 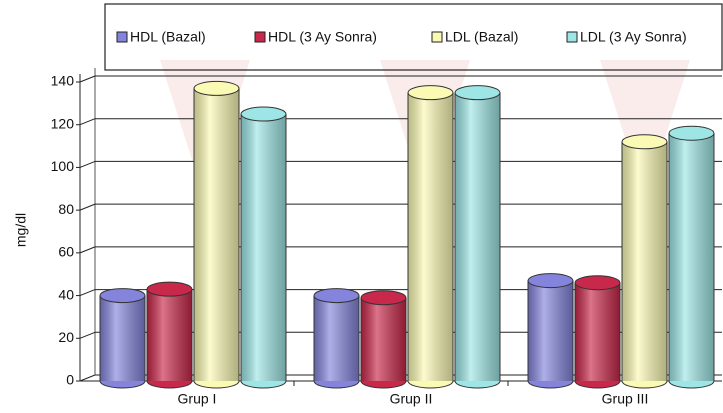 What do you see at coordinates (63, 81) in the screenshot?
I see `y-tick-label: 140` at bounding box center [63, 81].